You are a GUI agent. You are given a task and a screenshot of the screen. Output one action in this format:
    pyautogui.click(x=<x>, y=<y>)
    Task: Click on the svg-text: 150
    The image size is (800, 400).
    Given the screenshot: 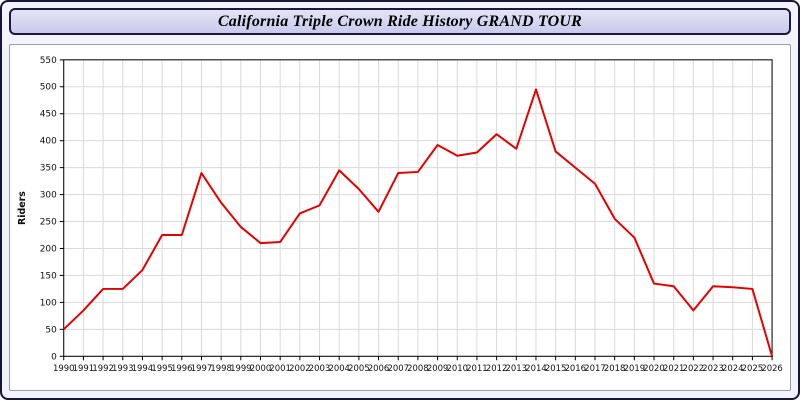 What is the action you would take?
    pyautogui.click(x=48, y=276)
    